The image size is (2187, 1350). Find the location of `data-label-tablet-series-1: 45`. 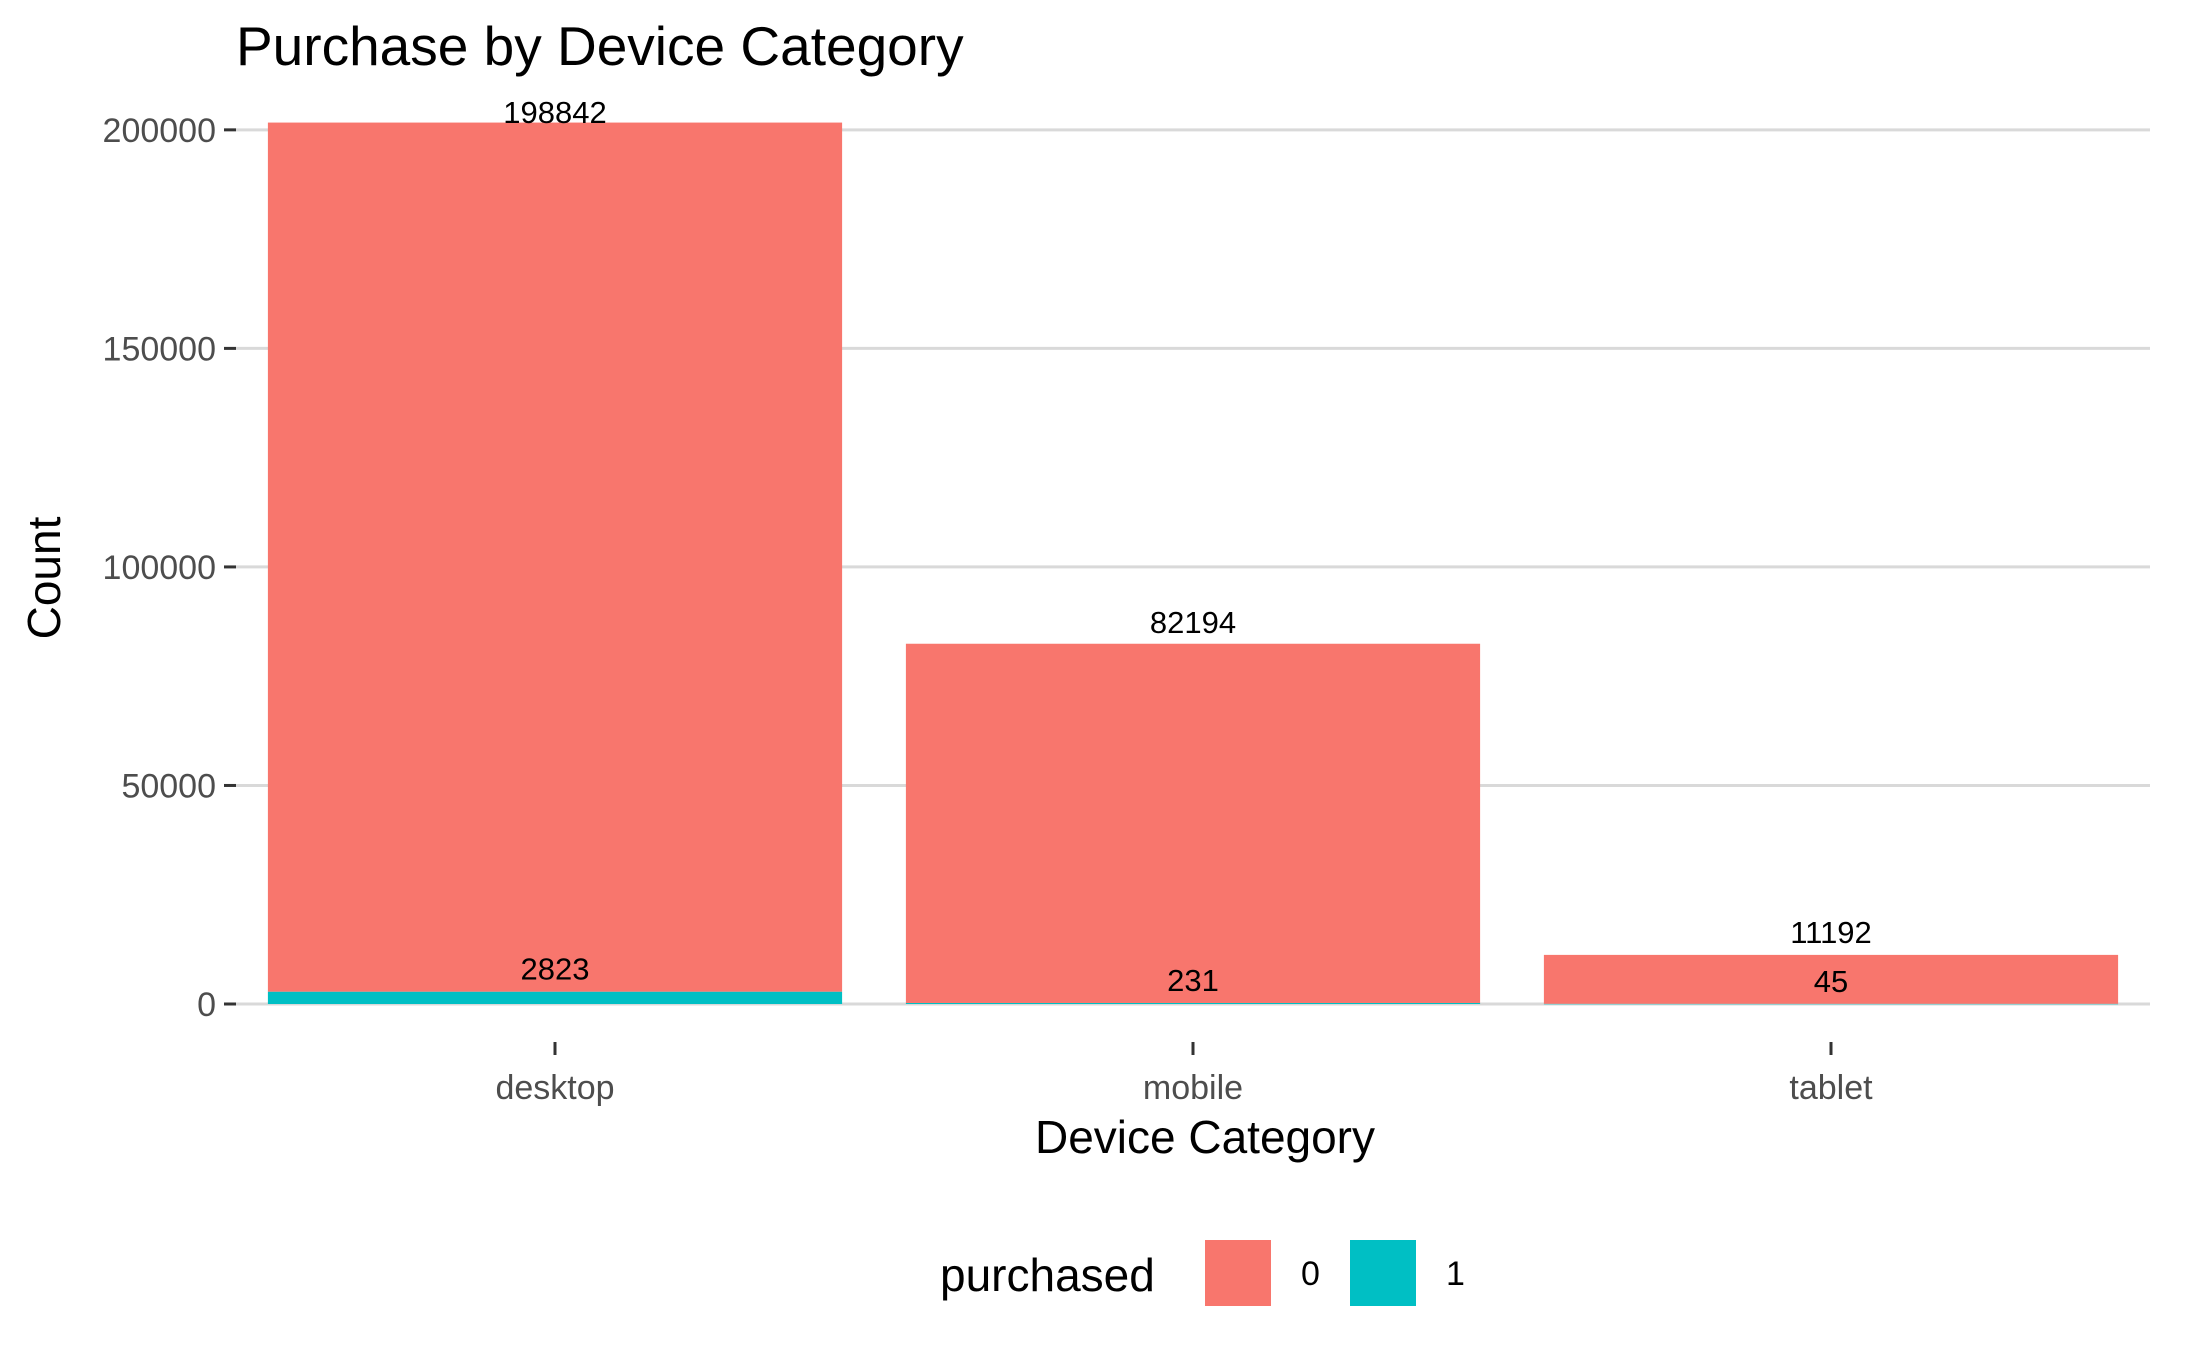

data-label-tablet-series-1: 45 is located at coordinates (1831, 981).